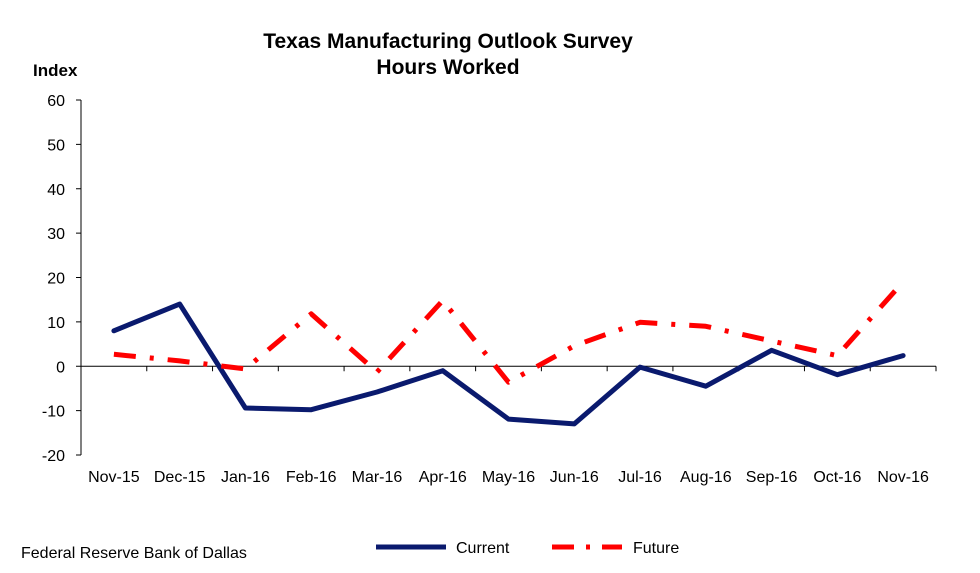 The height and width of the screenshot is (573, 980). I want to click on x-tick-label: Sep-16, so click(772, 477).